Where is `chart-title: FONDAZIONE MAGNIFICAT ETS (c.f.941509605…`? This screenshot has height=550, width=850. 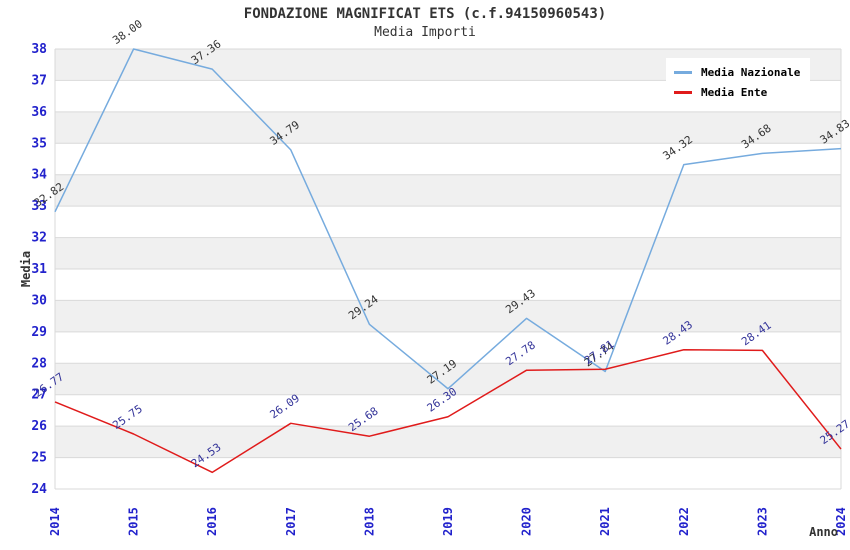
chart-title: FONDAZIONE MAGNIFICAT ETS (c.f.941509605… is located at coordinates (425, 14).